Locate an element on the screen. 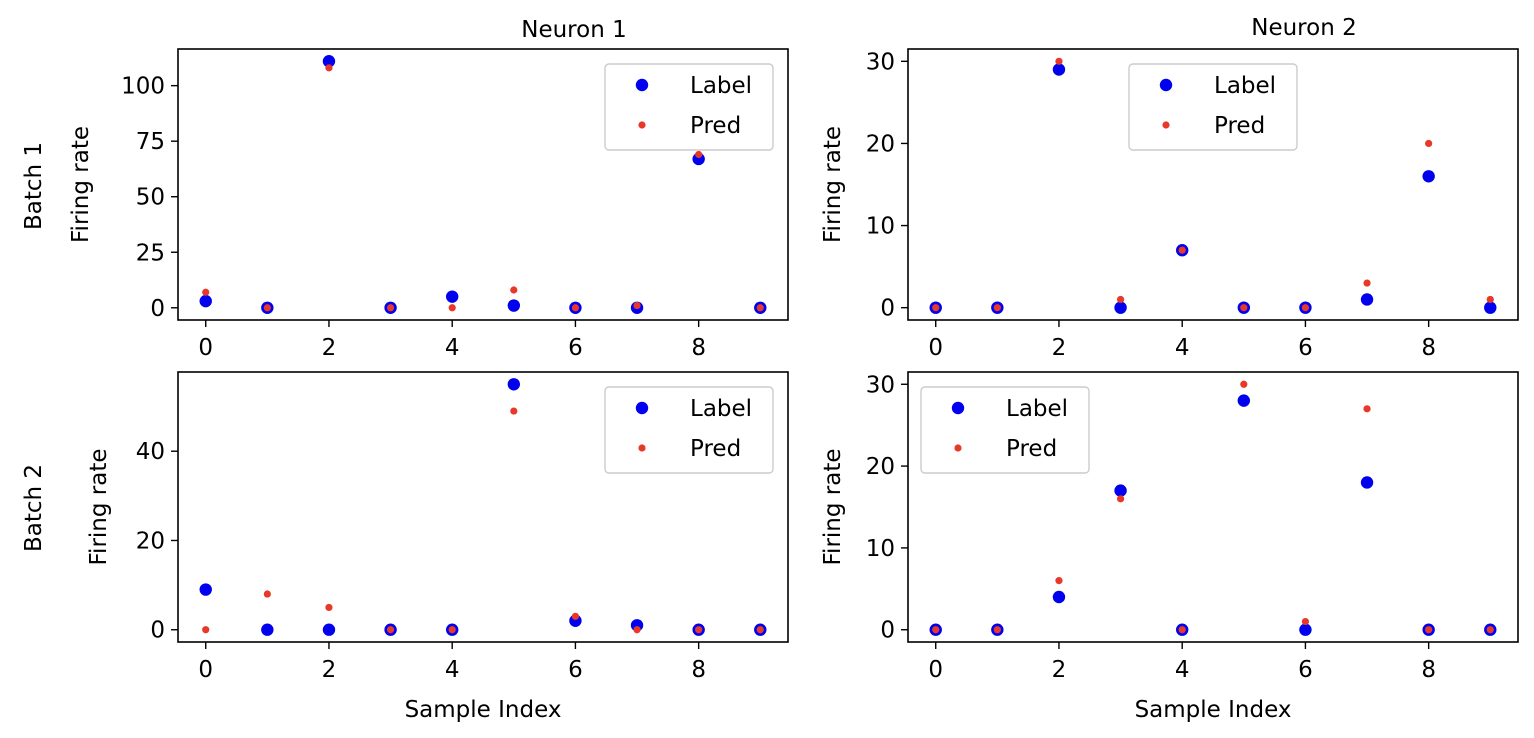 The height and width of the screenshot is (738, 1534). row-label-batch-2: Batch 2 is located at coordinates (34, 508).